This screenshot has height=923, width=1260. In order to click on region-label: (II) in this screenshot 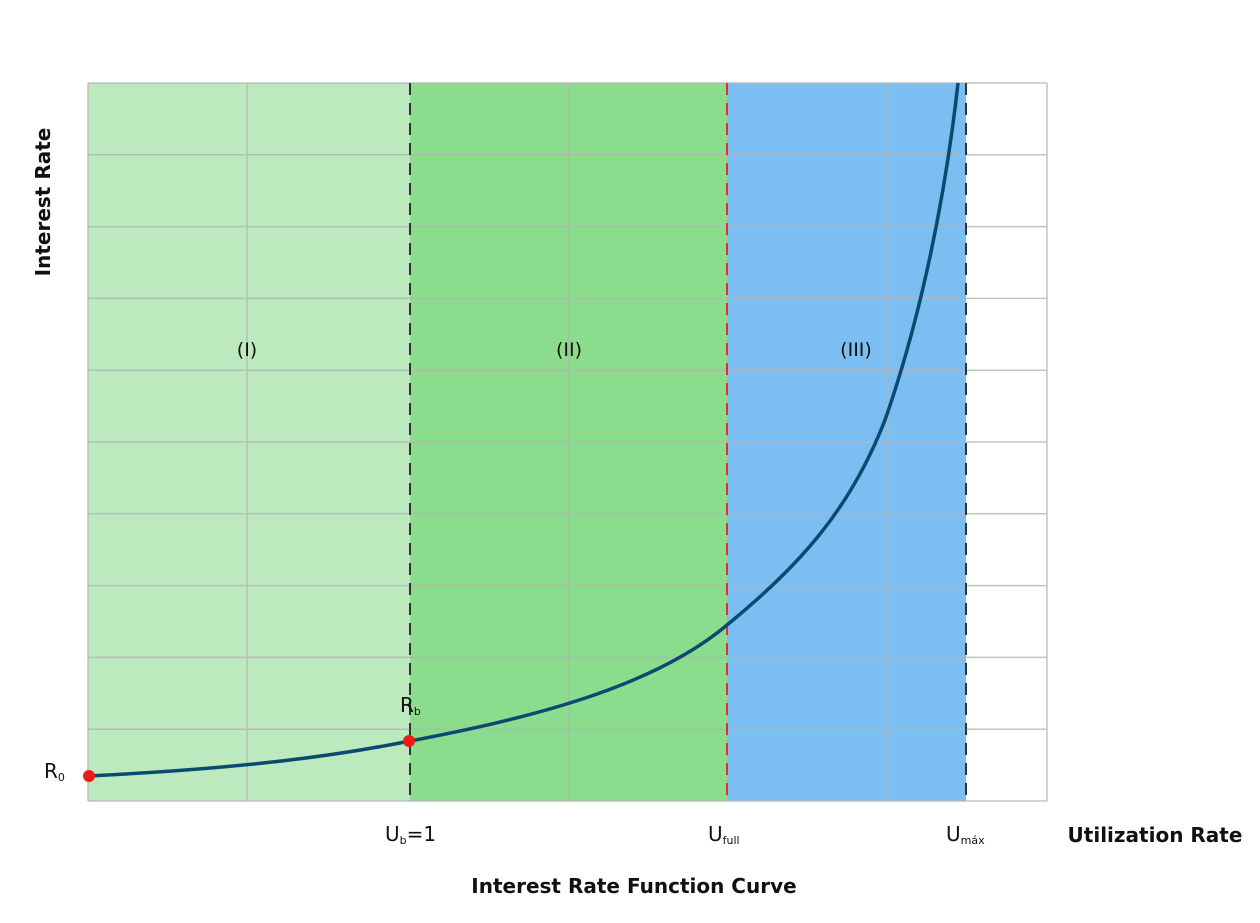, I will do `click(569, 350)`.